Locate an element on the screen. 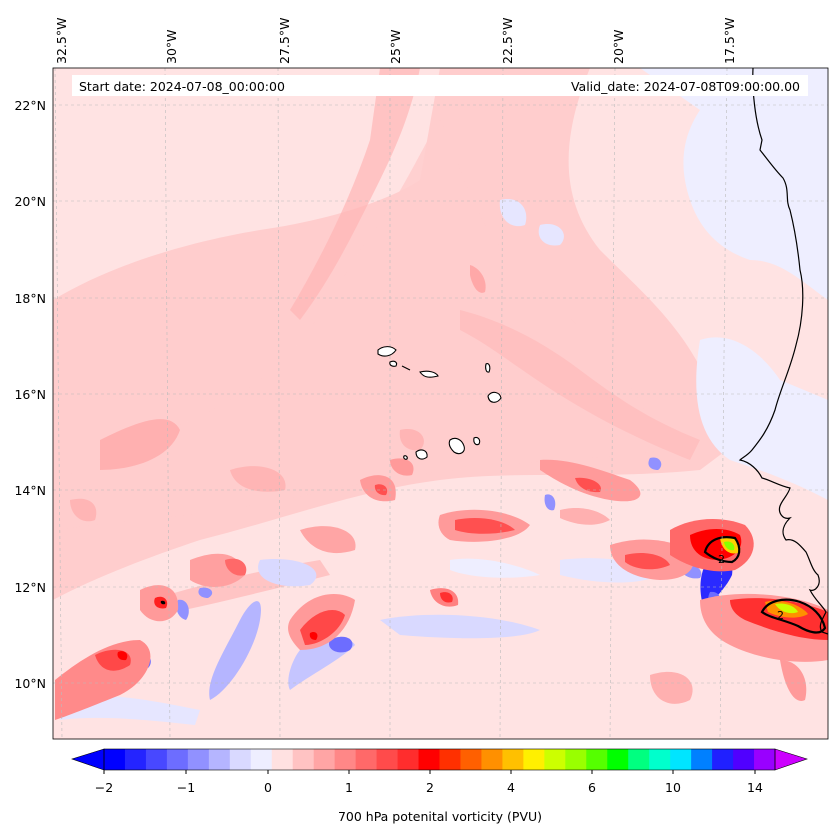  lon-label: 27.5°W is located at coordinates (284, 41).